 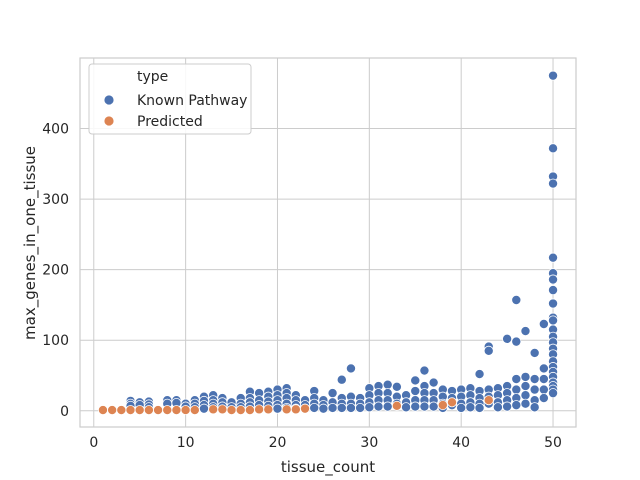 I want to click on legend-box, so click(x=170, y=99).